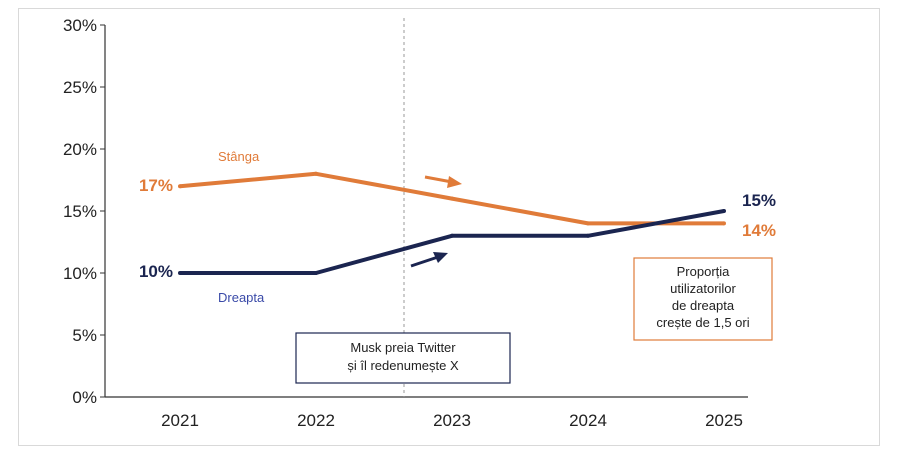 Image resolution: width=900 pixels, height=452 pixels. Describe the element at coordinates (403, 347) in the screenshot. I see `event-text-line1: Musk preia Twitter` at that location.